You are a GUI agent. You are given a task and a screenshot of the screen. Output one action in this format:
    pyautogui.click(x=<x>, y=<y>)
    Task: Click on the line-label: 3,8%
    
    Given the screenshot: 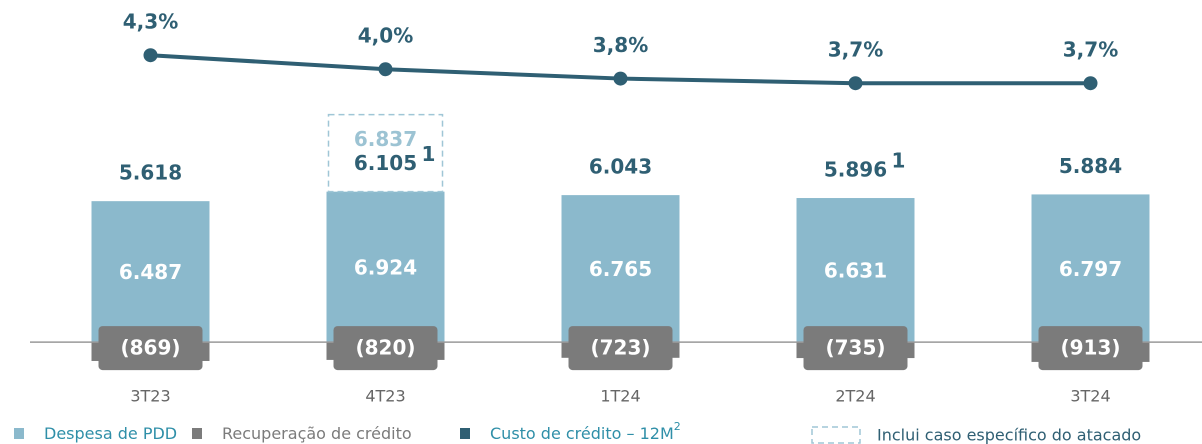 What is the action you would take?
    pyautogui.click(x=620, y=45)
    